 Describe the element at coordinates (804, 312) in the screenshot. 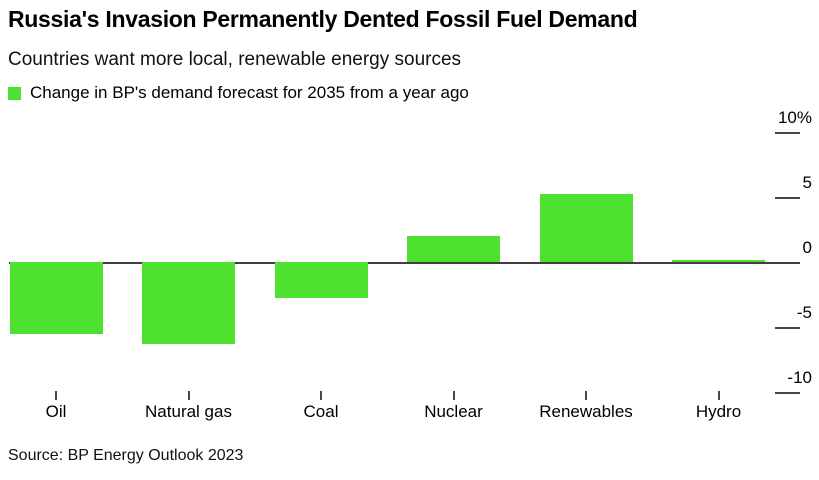

I see `y-tick-label--5: -5` at that location.